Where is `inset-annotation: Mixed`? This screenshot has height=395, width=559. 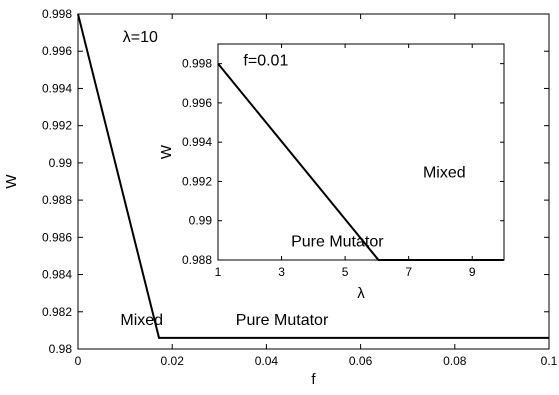
inset-annotation: Mixed is located at coordinates (444, 173).